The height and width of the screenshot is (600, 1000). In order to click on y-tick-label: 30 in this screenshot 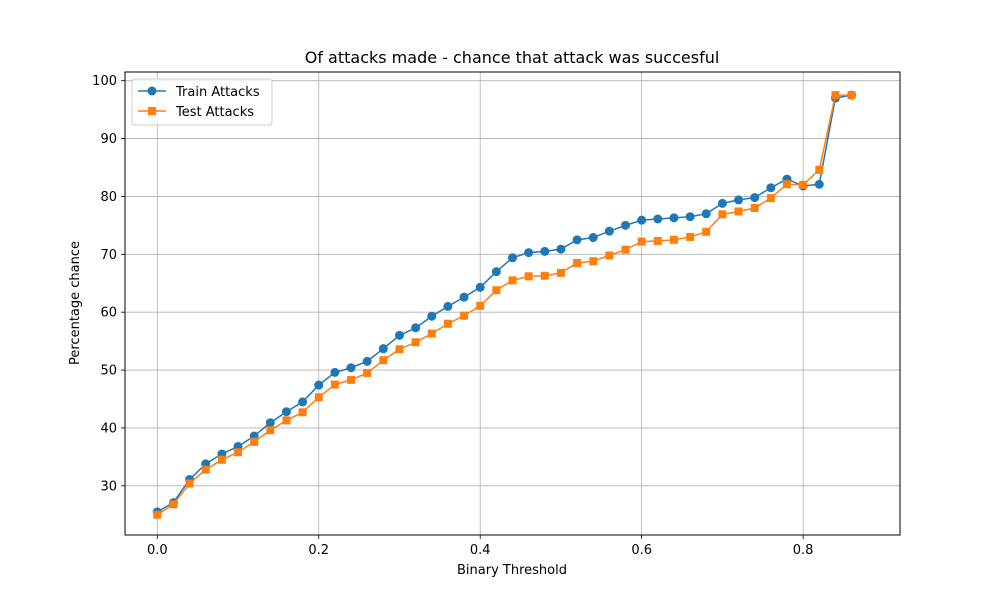, I will do `click(108, 486)`.